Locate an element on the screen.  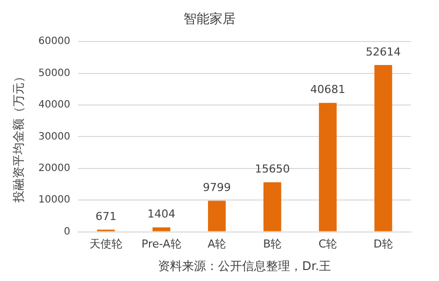
y-axis-title: 投融资平均金额（万元） is located at coordinates (18, 137).